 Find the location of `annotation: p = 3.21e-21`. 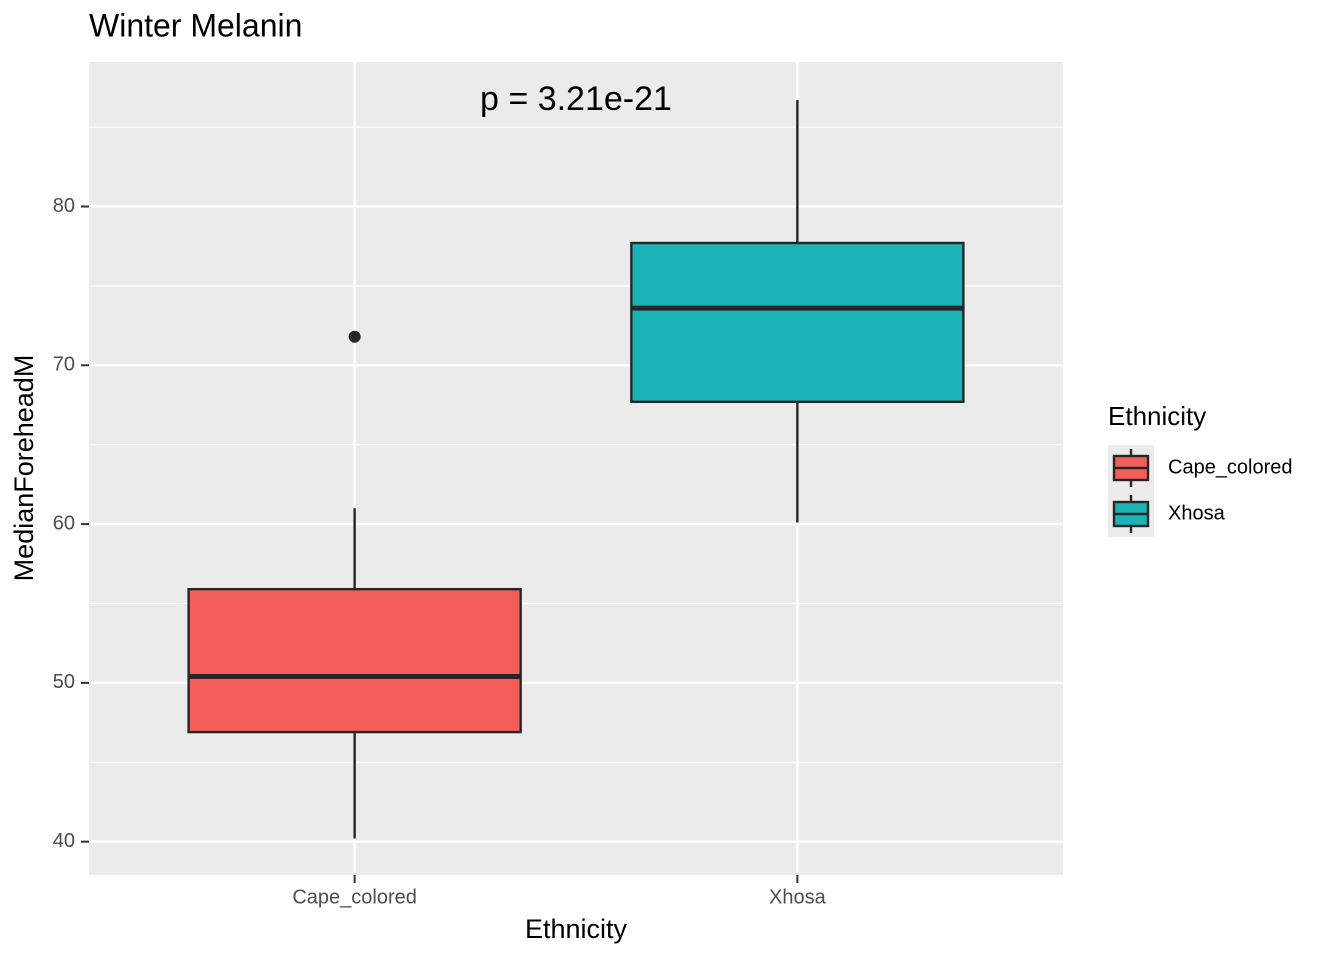

annotation: p = 3.21e-21 is located at coordinates (576, 99).